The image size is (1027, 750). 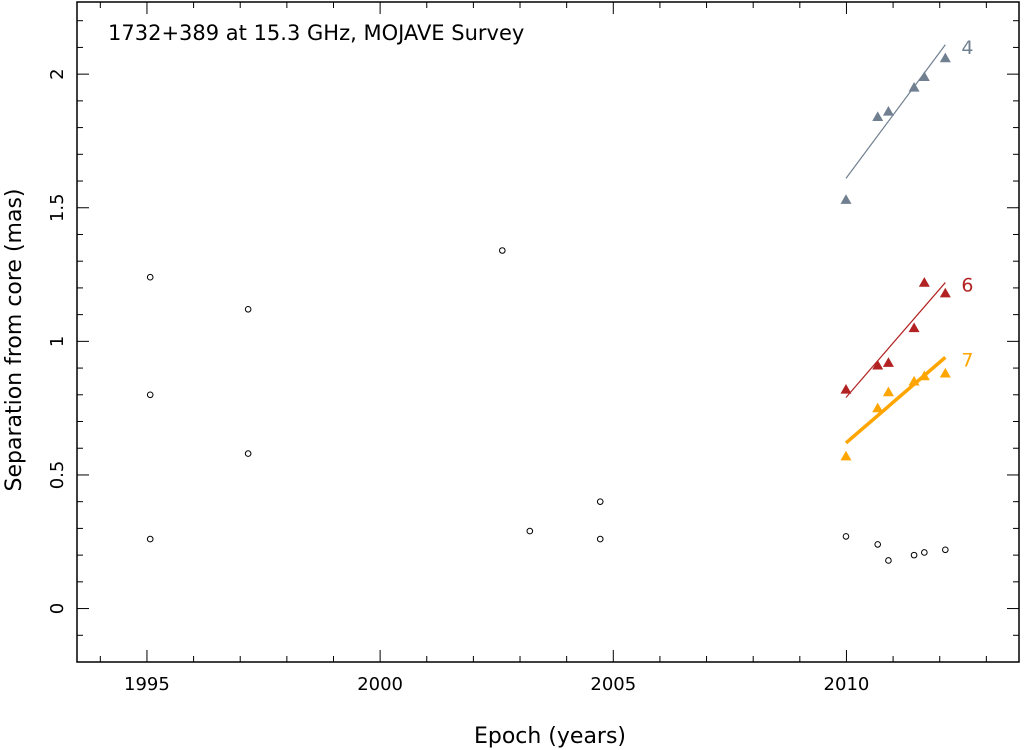 What do you see at coordinates (967, 360) in the screenshot?
I see `series-label-7: 7` at bounding box center [967, 360].